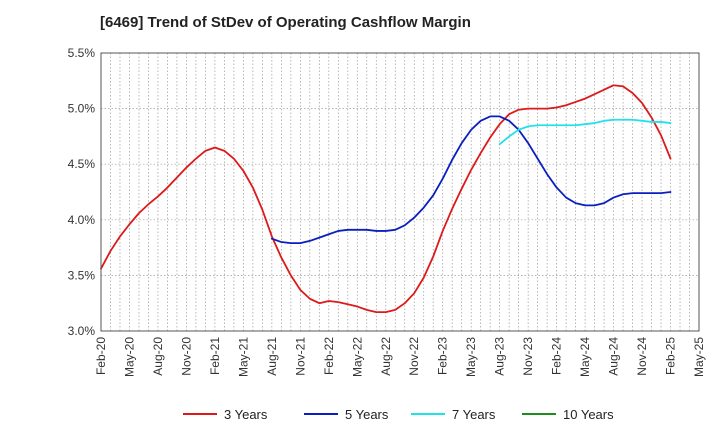  What do you see at coordinates (671, 356) in the screenshot?
I see `x-tick-label: Feb-25` at bounding box center [671, 356].